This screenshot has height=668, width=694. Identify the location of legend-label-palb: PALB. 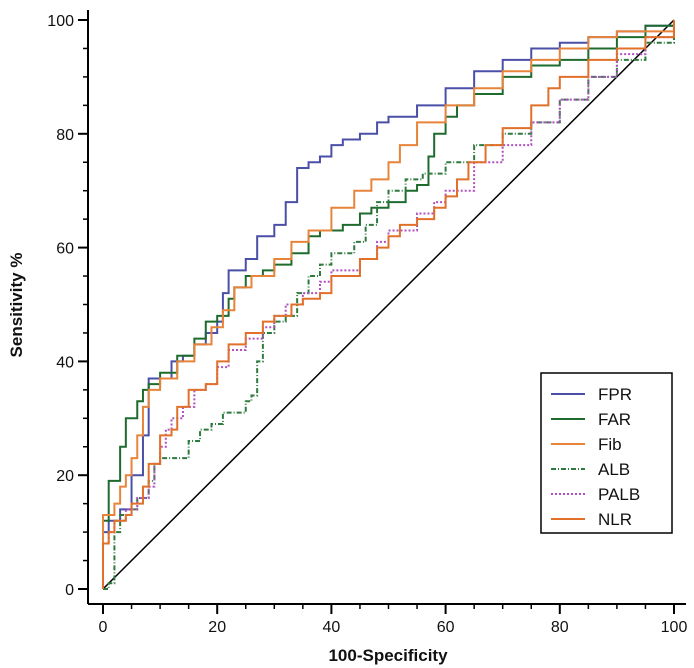
(619, 494).